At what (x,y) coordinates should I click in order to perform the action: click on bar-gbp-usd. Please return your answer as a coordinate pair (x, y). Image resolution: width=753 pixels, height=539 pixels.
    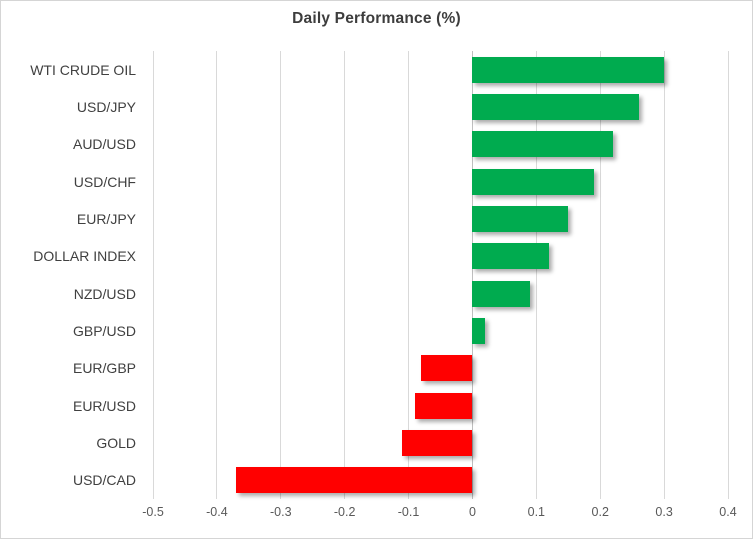
    Looking at the image, I should click on (479, 331).